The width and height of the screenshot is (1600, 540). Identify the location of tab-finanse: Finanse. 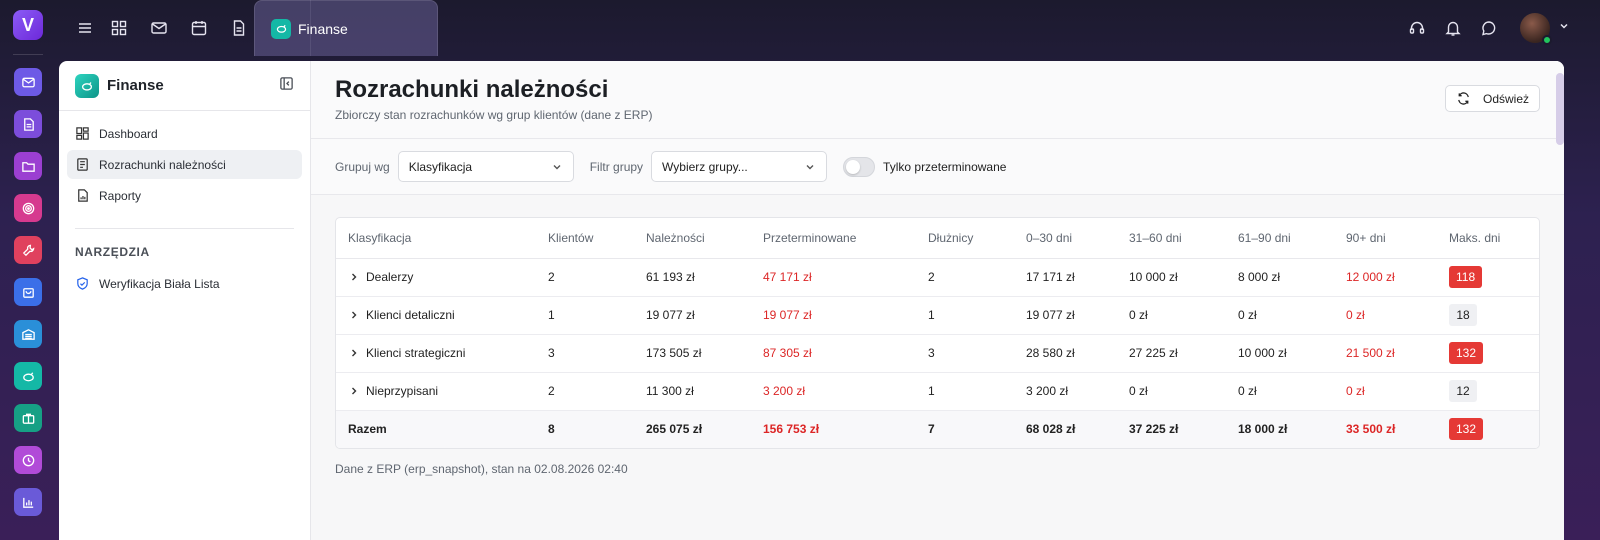
(346, 28).